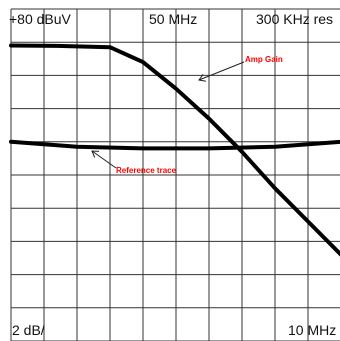  What do you see at coordinates (146, 170) in the screenshot?
I see `reference-trace-annotation: Reference trace` at bounding box center [146, 170].